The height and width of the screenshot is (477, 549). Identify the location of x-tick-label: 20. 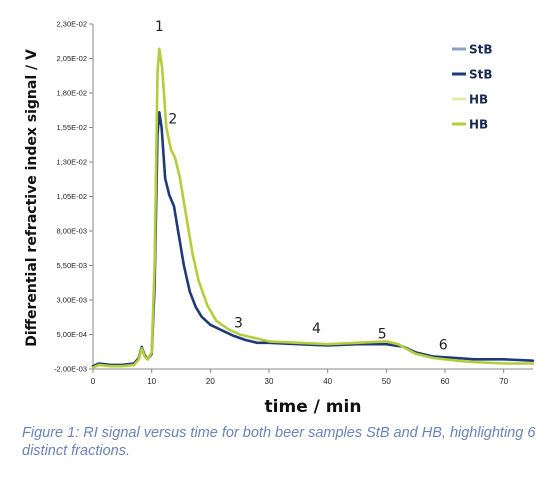
(210, 381).